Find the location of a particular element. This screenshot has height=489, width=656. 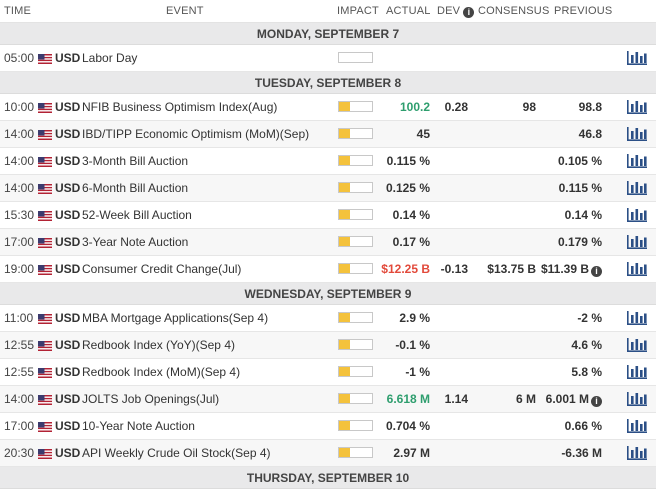

header-dev: DEV i is located at coordinates (456, 11).